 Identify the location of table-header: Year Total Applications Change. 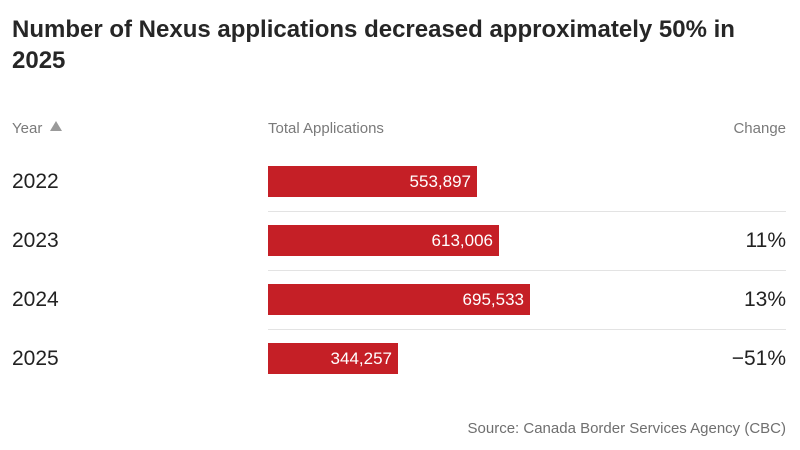
(400, 130).